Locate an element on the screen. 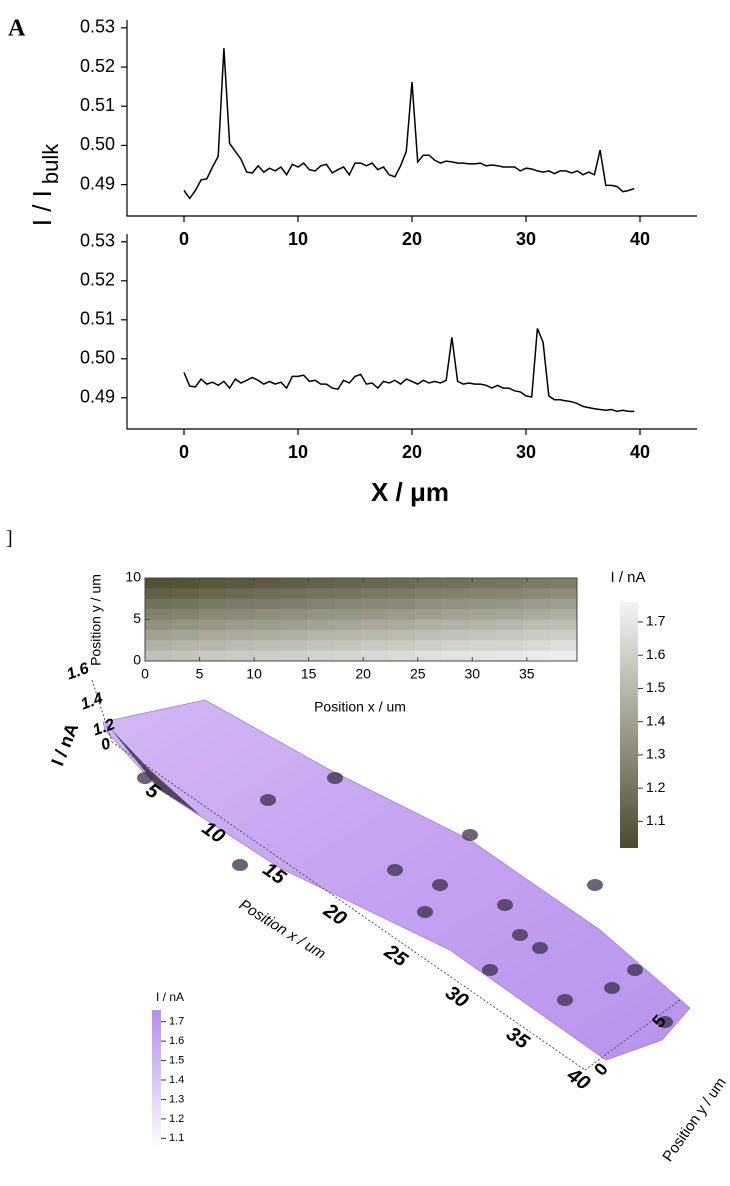 The height and width of the screenshot is (1186, 730). colorbar-tick-label: 1.3 is located at coordinates (176, 1099).